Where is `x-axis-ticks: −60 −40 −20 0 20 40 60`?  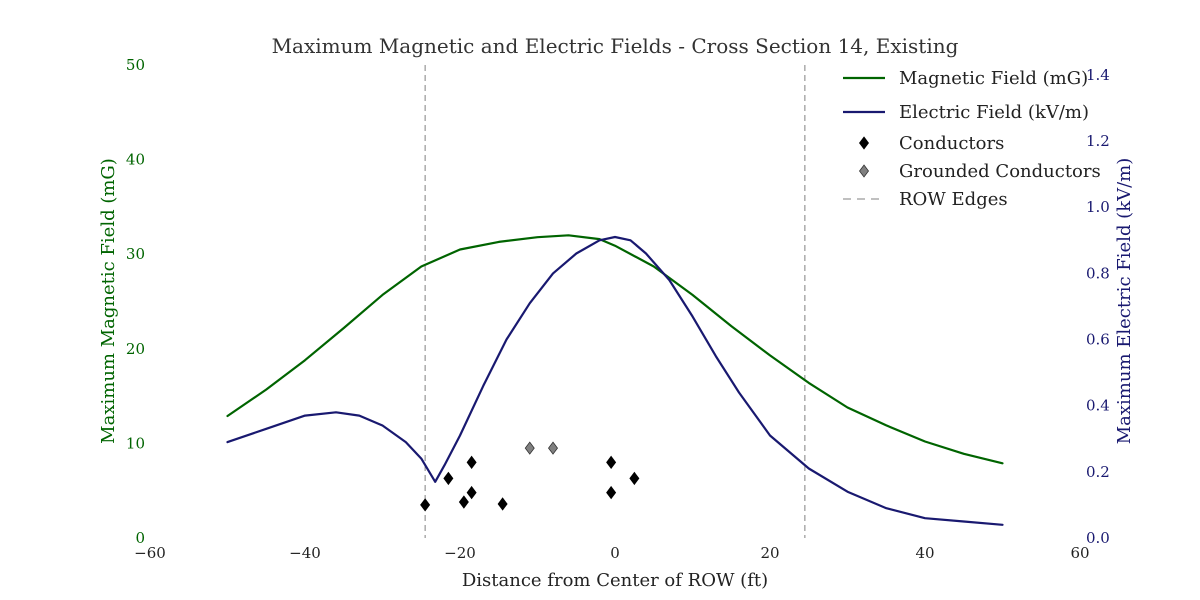
x-axis-ticks: −60 −40 −20 0 20 40 60 is located at coordinates (611, 553).